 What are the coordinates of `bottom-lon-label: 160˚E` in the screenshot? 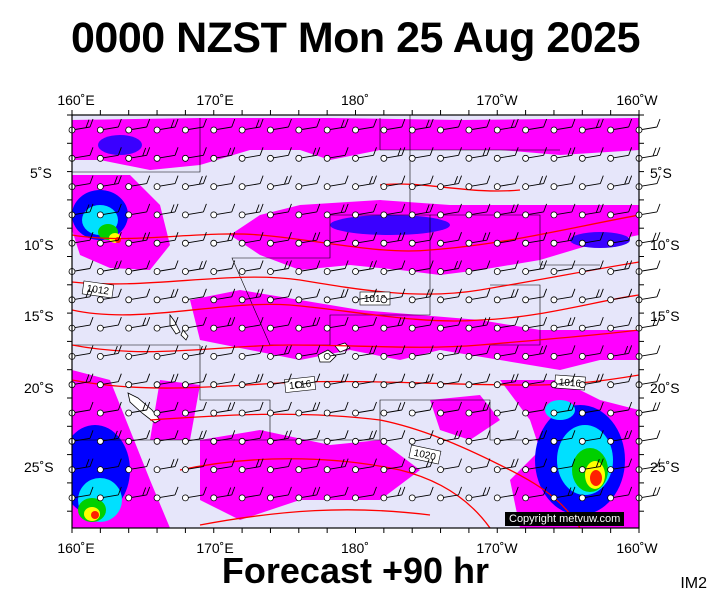 It's located at (76, 548).